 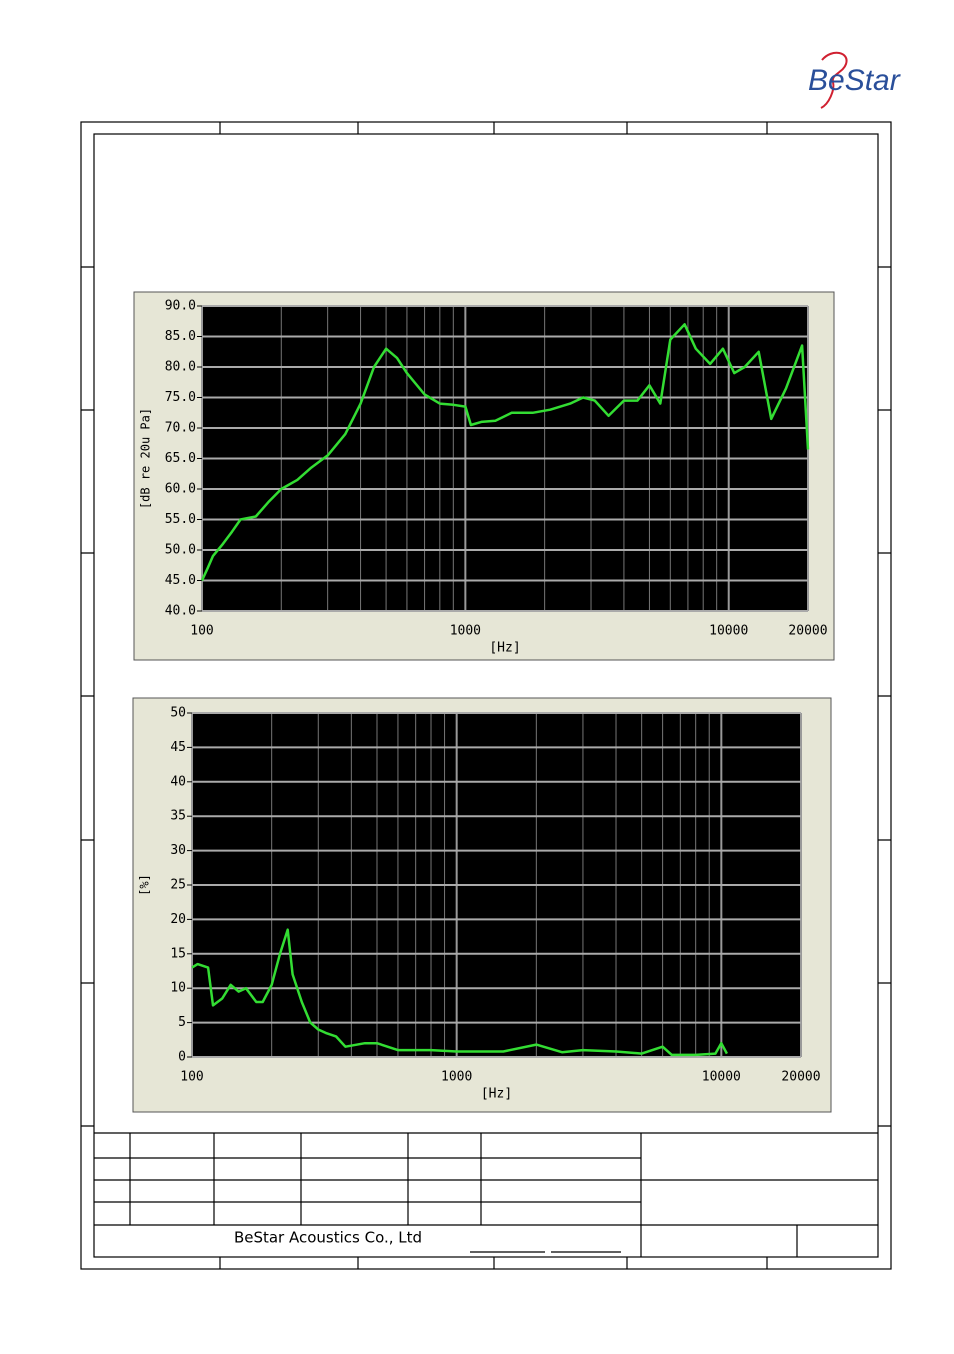 What do you see at coordinates (178, 781) in the screenshot?
I see `y-tick-label: 40` at bounding box center [178, 781].